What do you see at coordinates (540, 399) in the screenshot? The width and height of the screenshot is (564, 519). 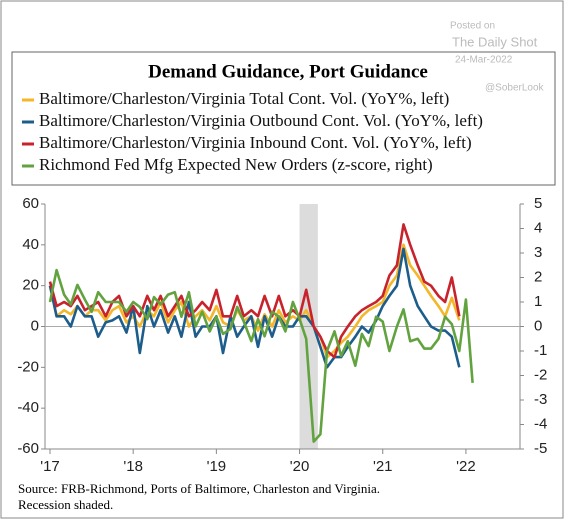 I see `y2-tick-label: -3` at bounding box center [540, 399].